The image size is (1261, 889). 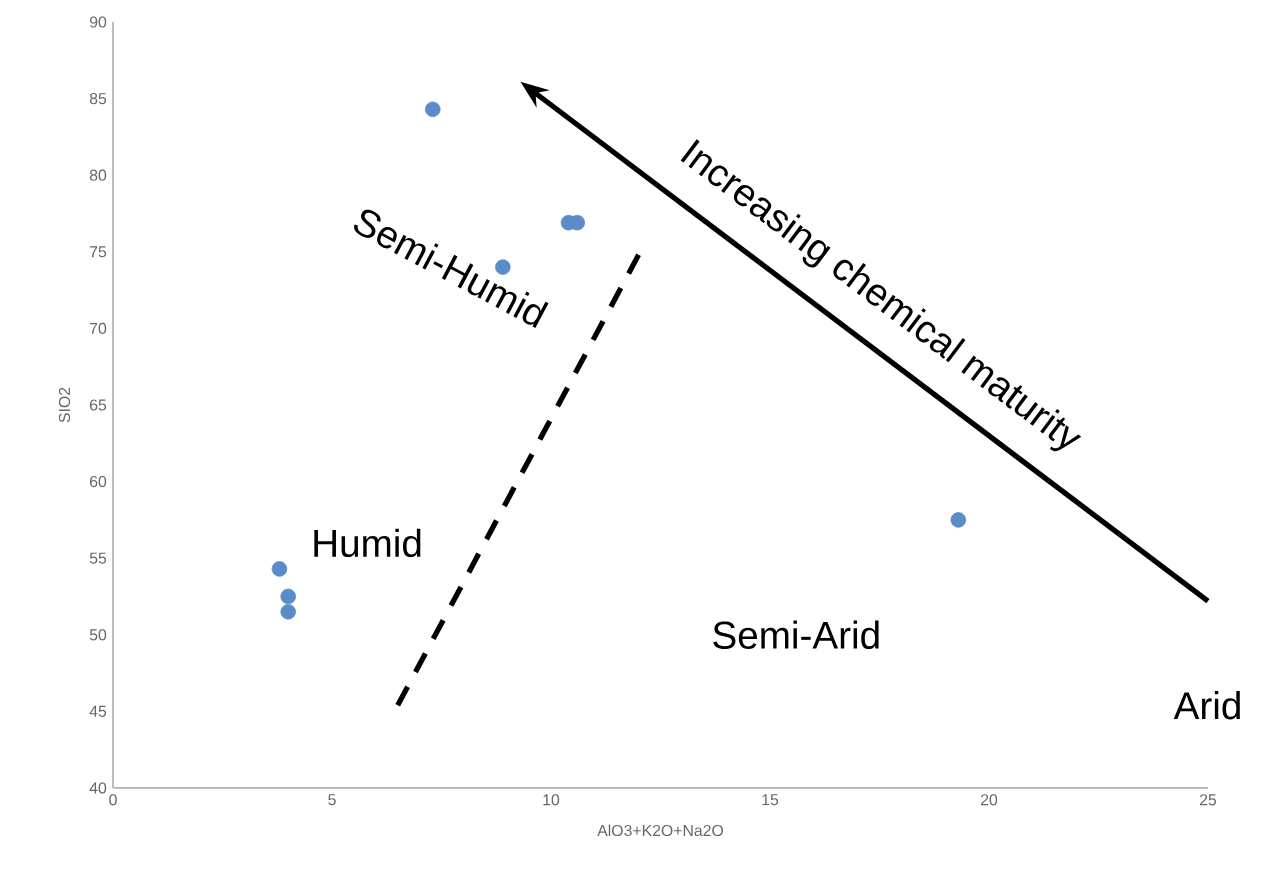 I want to click on y-tick-label: 65, so click(x=98, y=405).